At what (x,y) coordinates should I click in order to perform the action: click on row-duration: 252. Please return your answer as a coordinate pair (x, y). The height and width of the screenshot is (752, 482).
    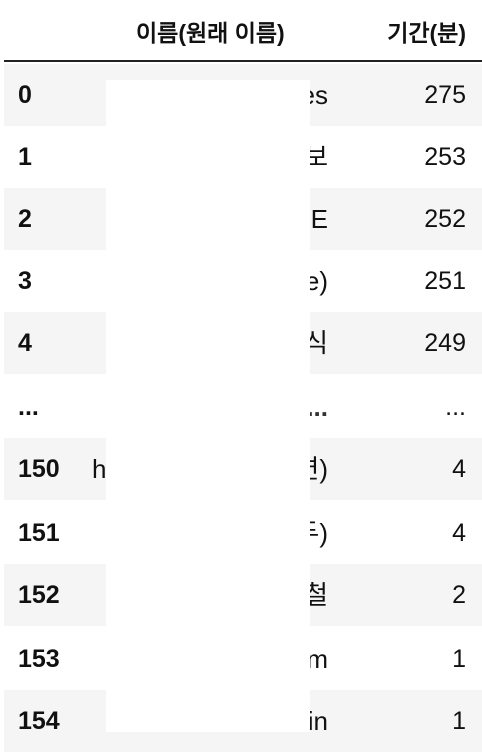
    Looking at the image, I should click on (445, 219).